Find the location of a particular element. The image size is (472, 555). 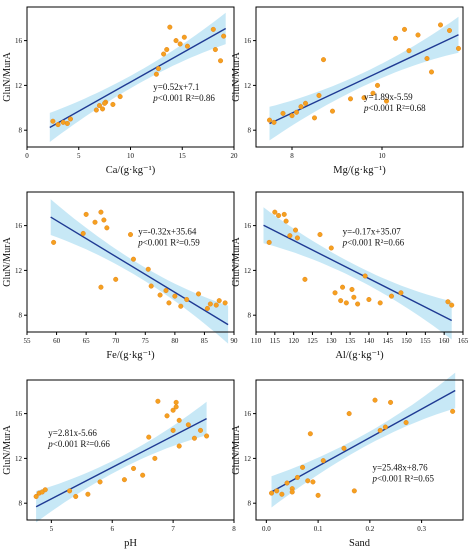

x-tick-label: 75 is located at coordinates (146, 341).